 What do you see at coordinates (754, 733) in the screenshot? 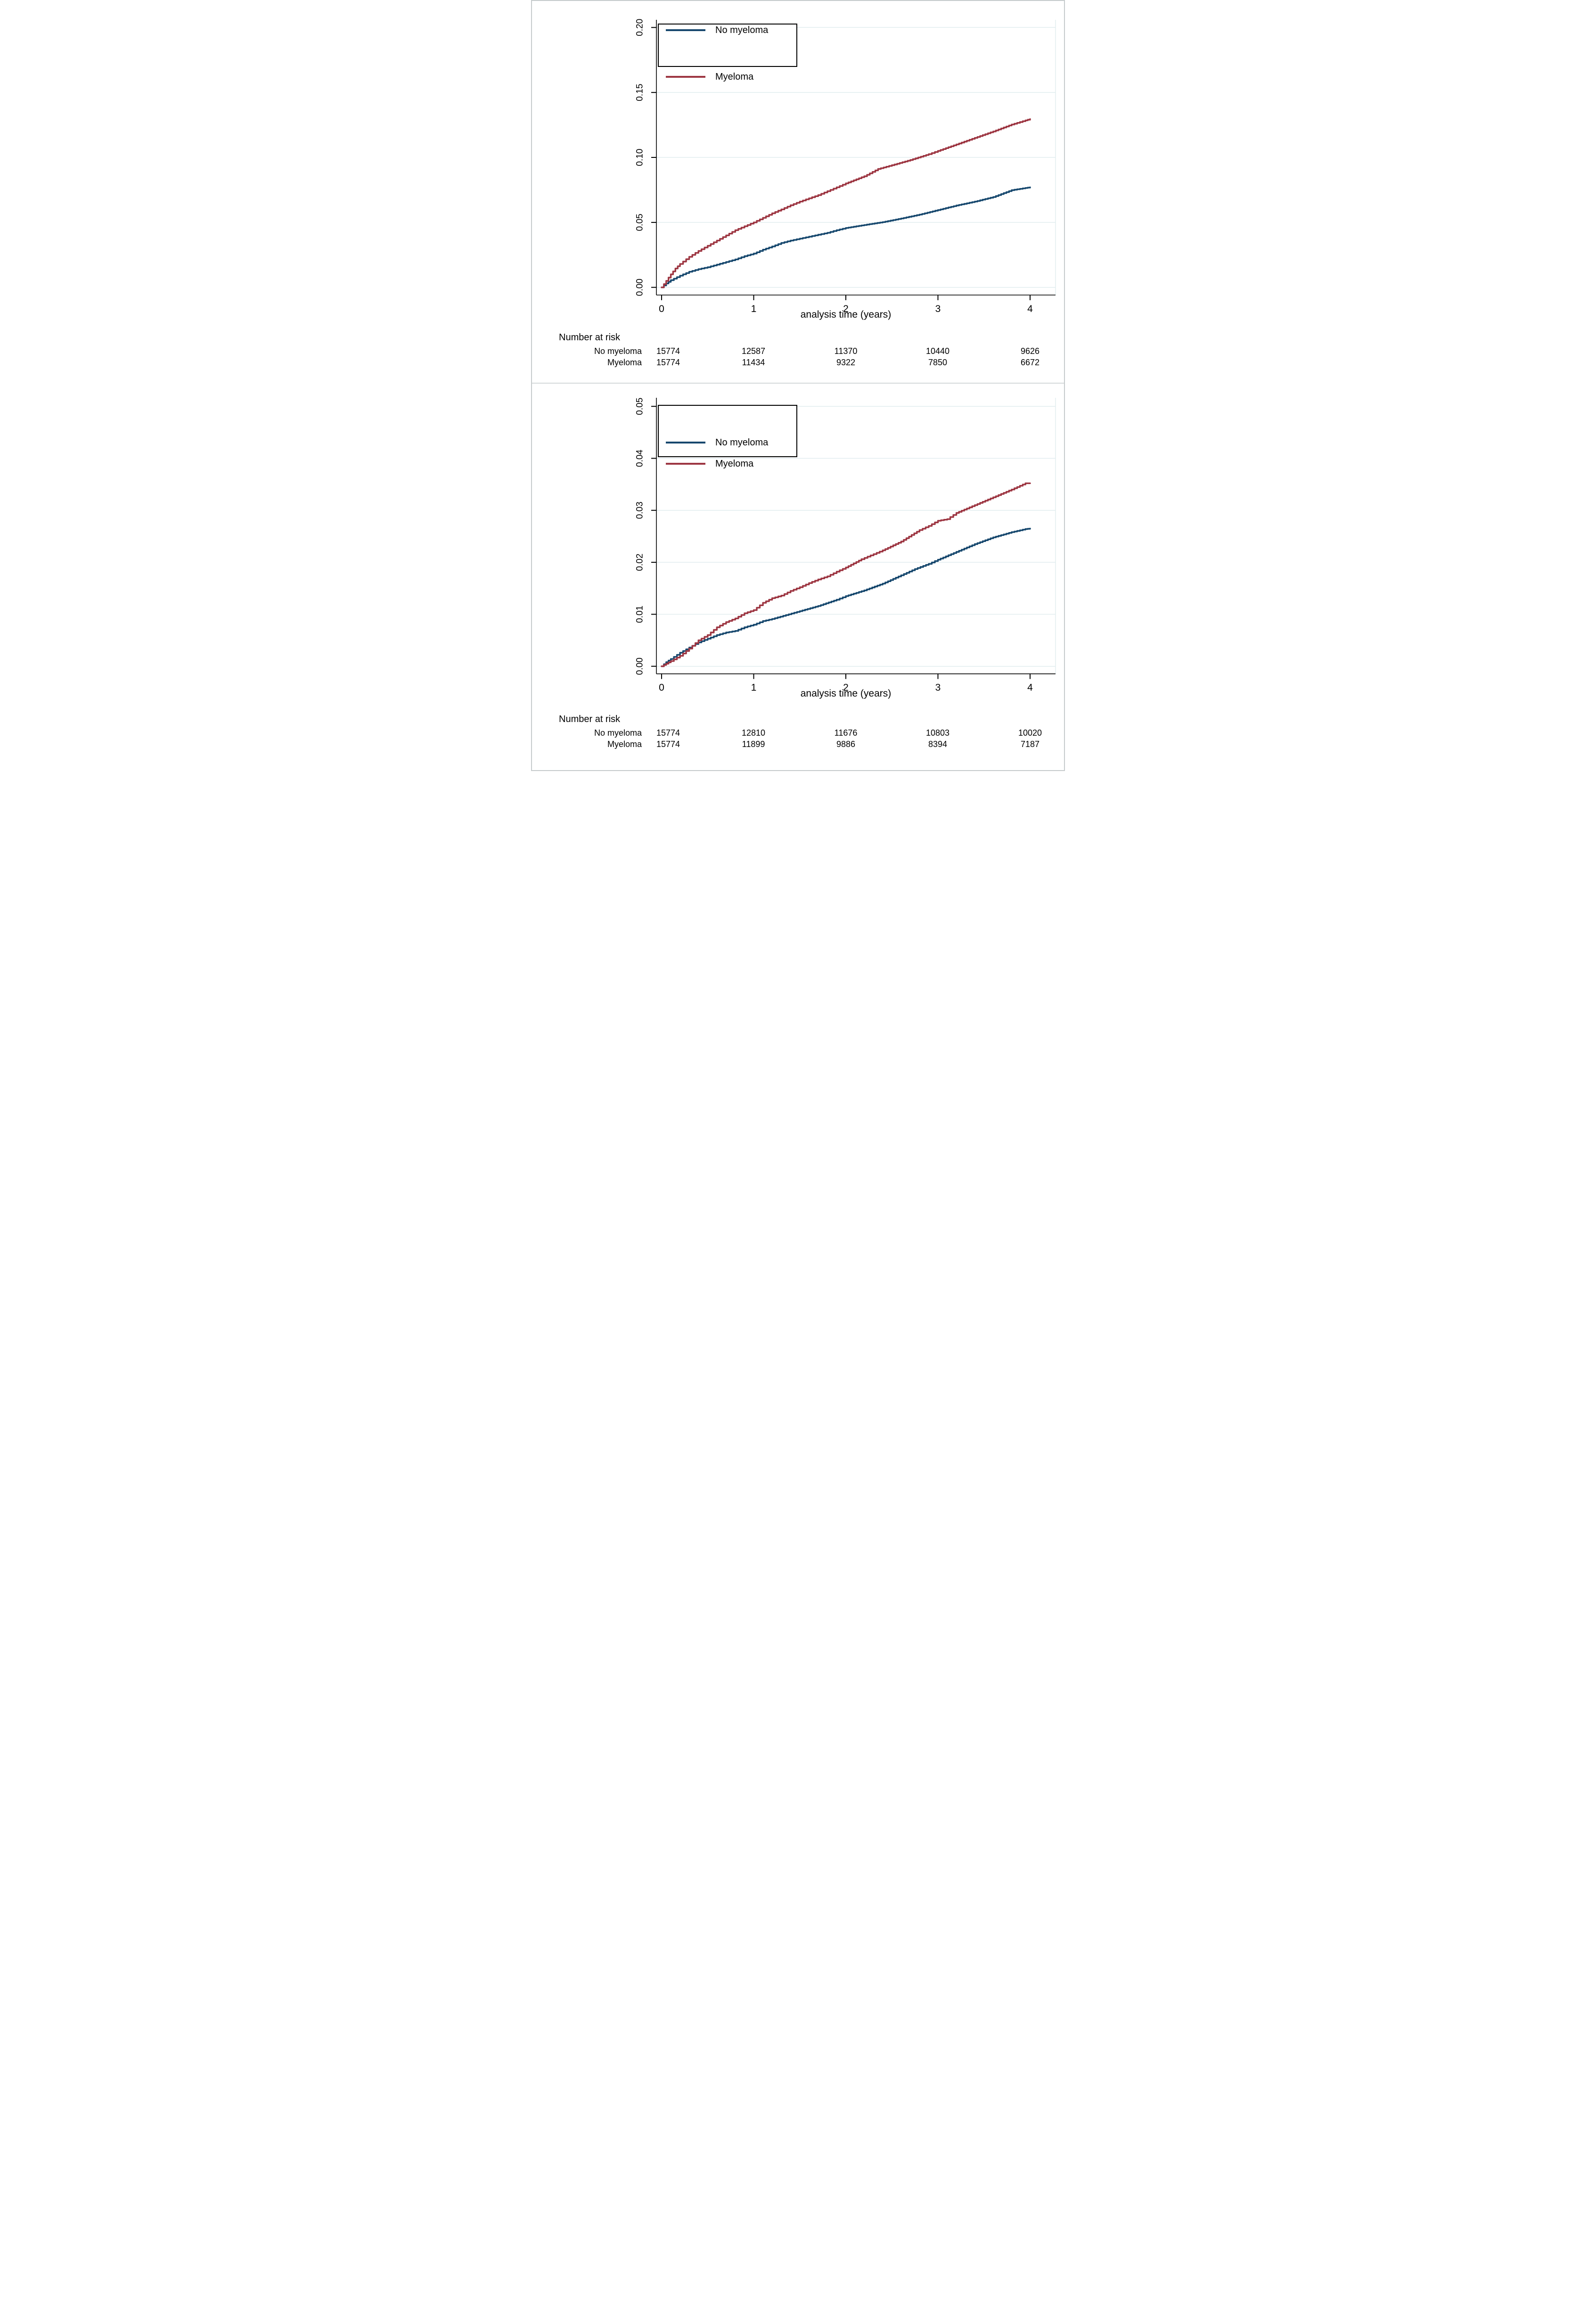
I see `risk-value: 12810` at bounding box center [754, 733].